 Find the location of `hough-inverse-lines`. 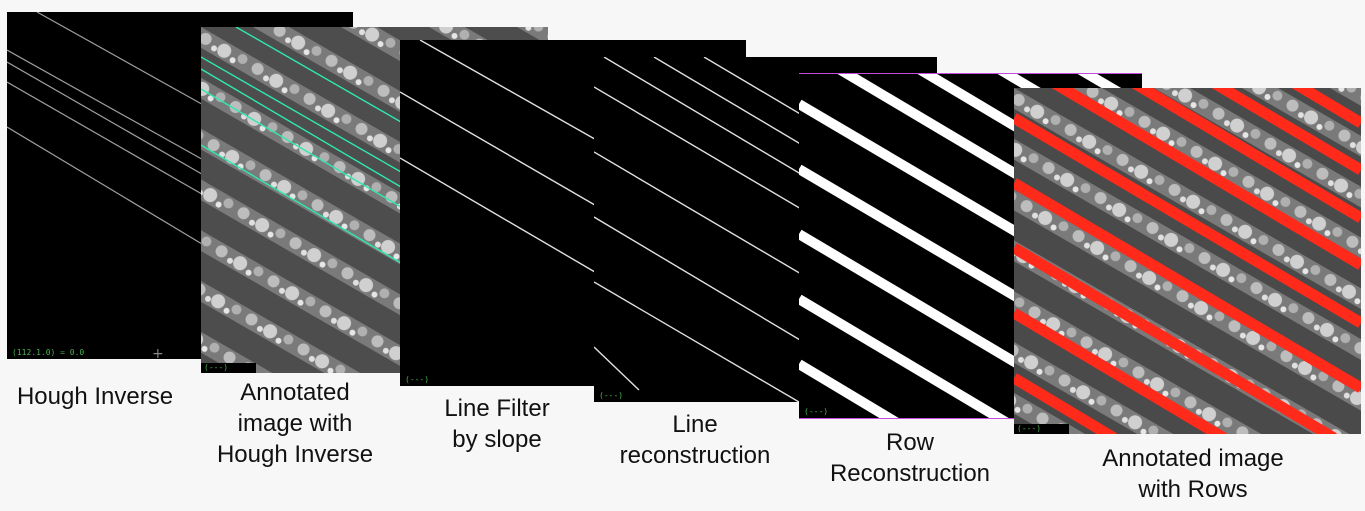

hough-inverse-lines is located at coordinates (107, 130).